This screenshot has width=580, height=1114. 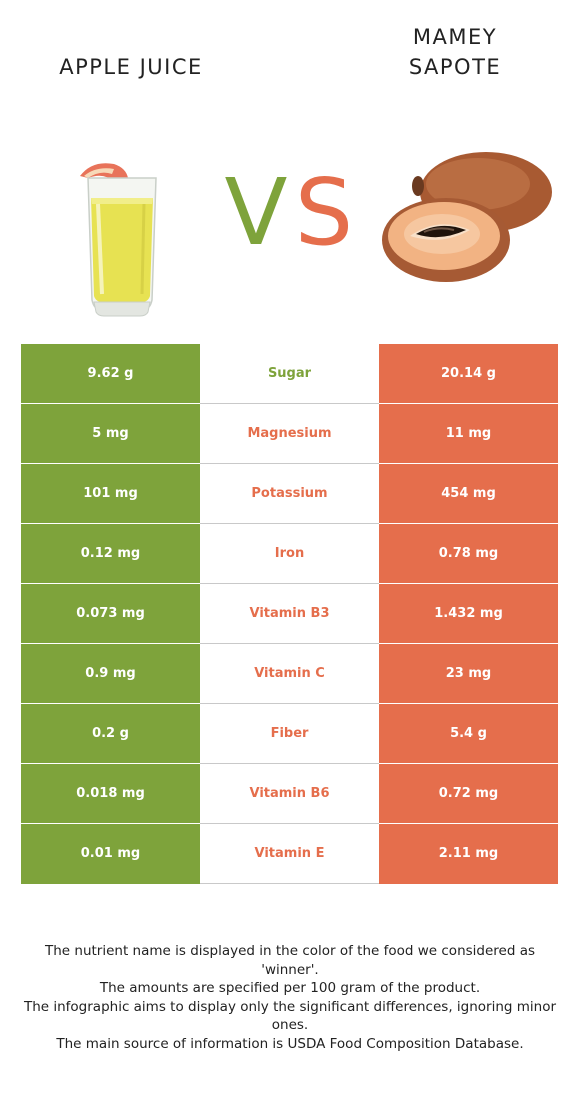 I want to click on left-food-title: APPLE JUICE, so click(x=131, y=67).